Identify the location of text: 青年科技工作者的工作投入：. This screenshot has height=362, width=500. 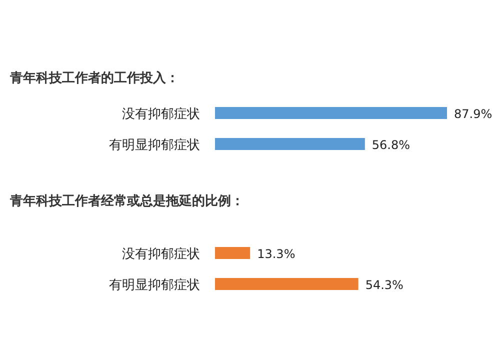
(94, 78).